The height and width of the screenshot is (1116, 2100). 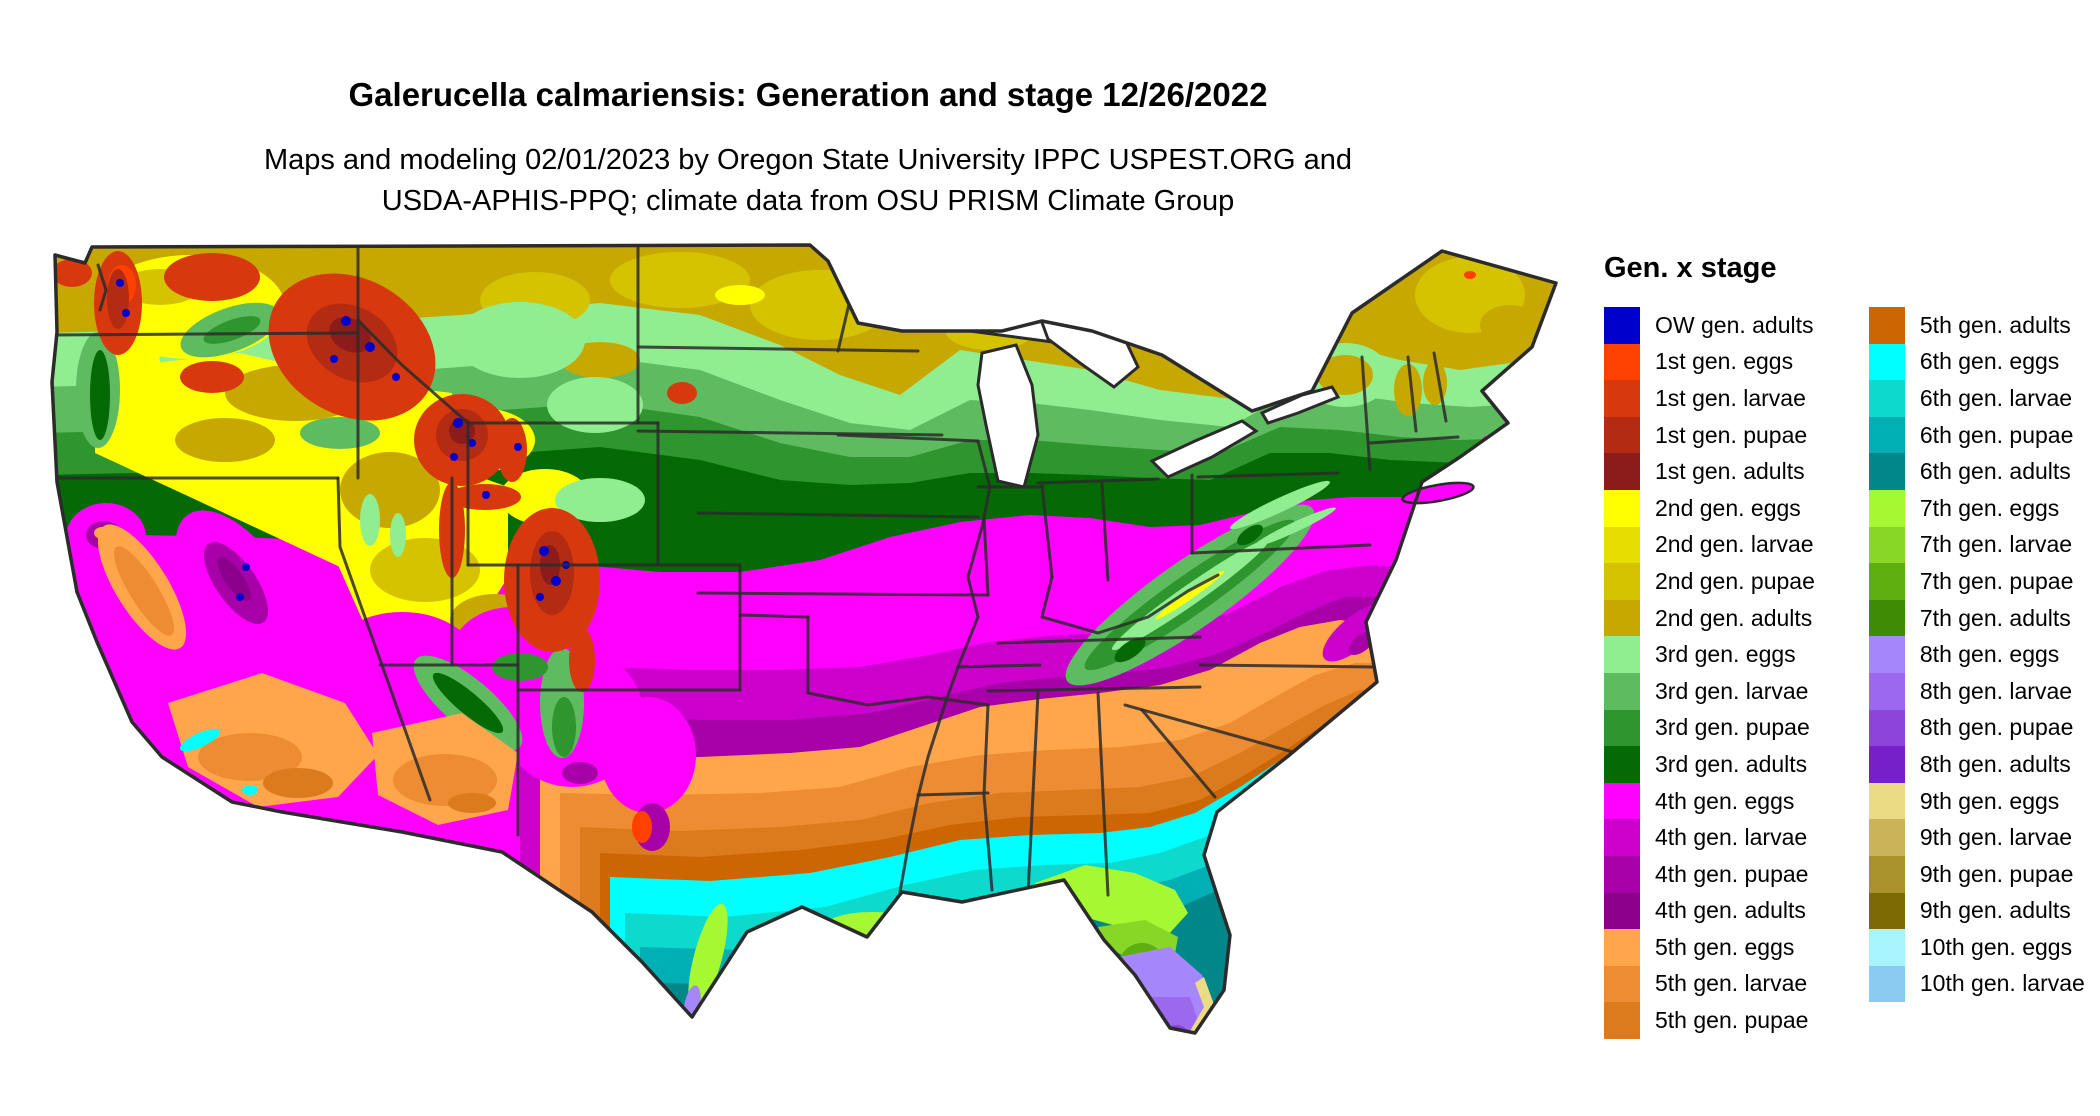 I want to click on legend-entry-g6_eggs: 6th gen. eggs, so click(x=1976, y=362).